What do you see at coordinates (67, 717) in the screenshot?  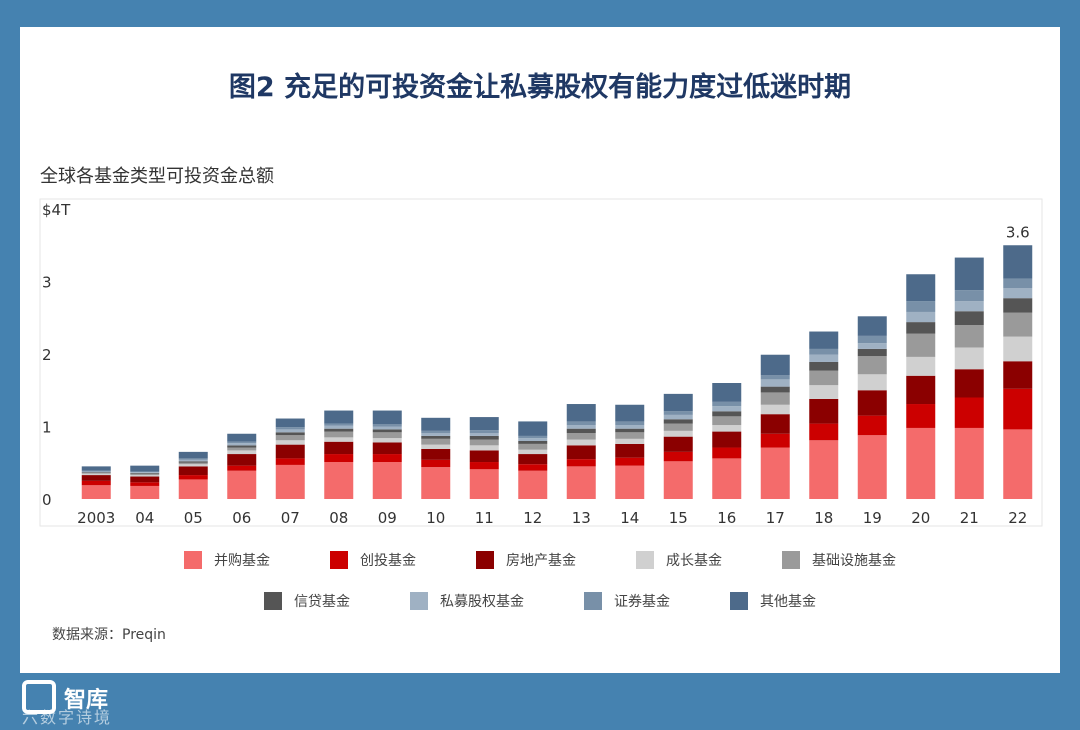 I see `logo-subtext: 六数字诗境` at bounding box center [67, 717].